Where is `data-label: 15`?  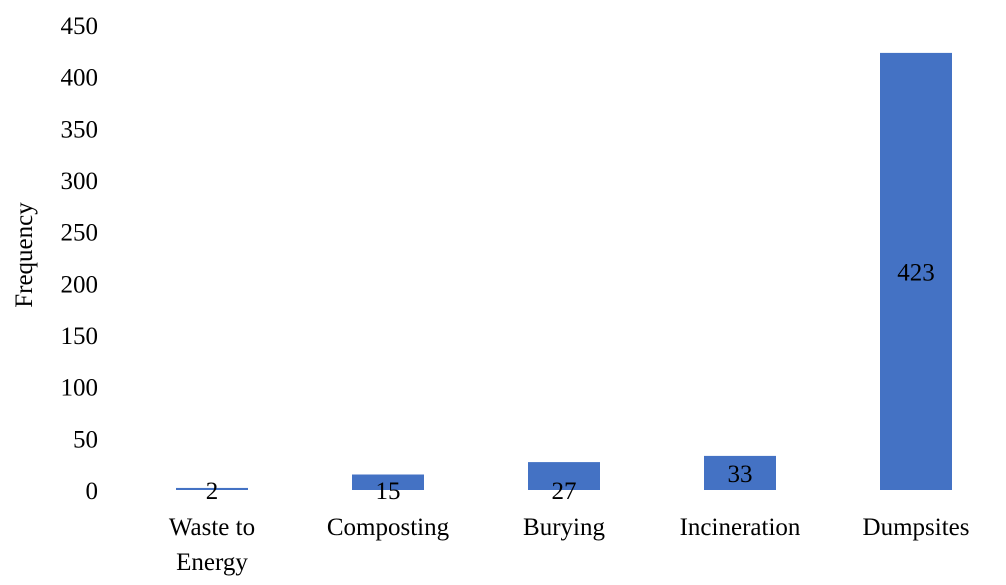 data-label: 15 is located at coordinates (388, 491).